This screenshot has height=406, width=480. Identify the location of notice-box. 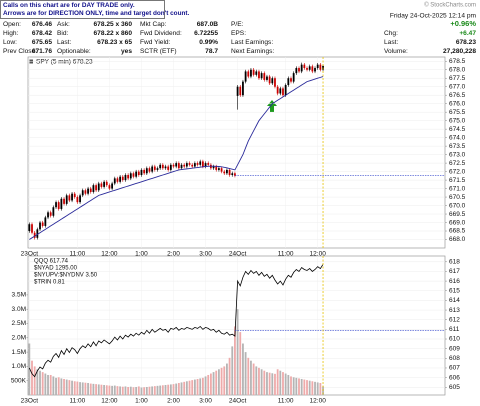
(82, 9).